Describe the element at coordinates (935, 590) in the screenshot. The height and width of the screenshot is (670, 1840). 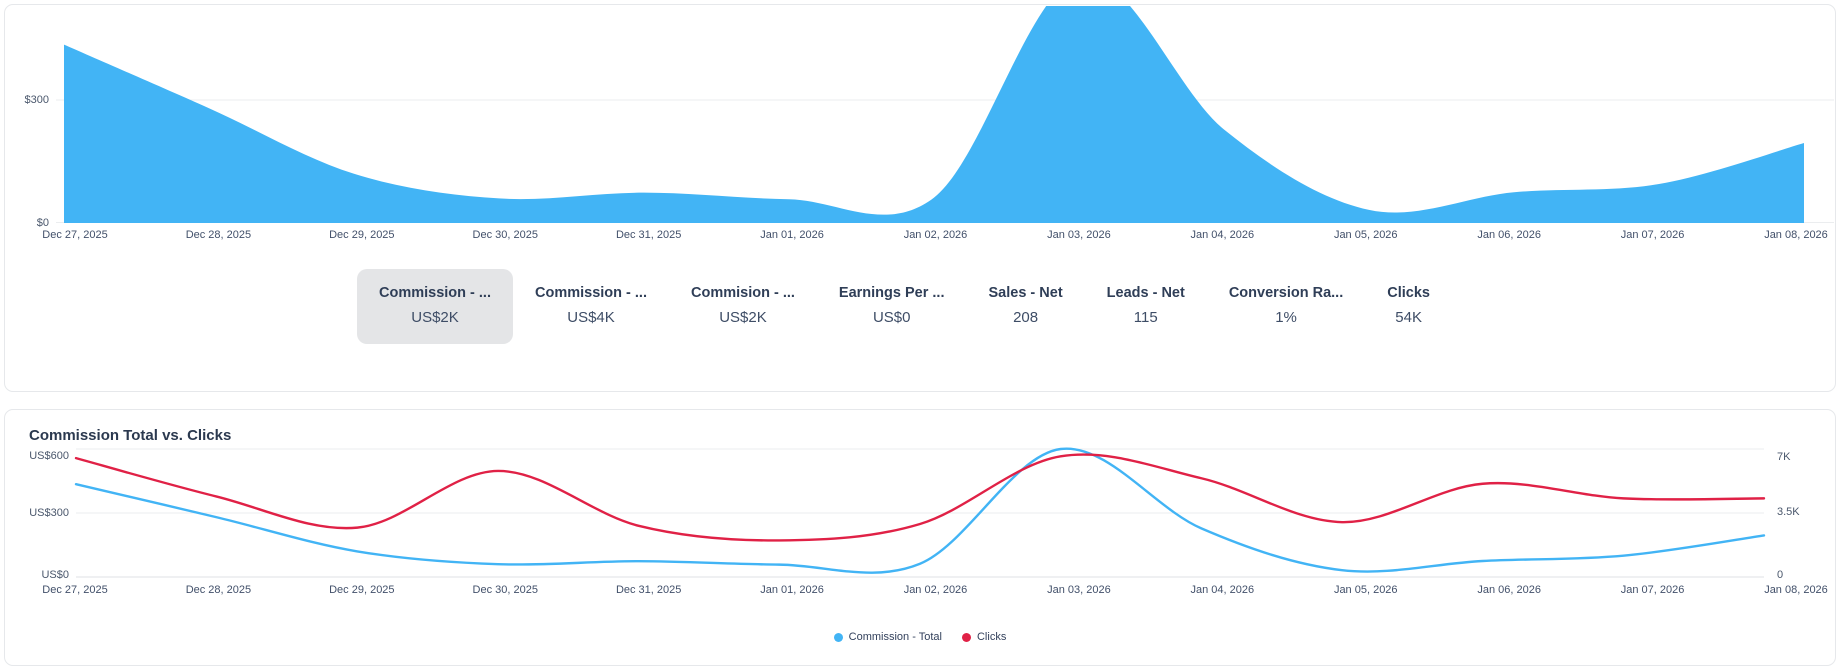
I see `bottom-x-label: Jan 02, 2026` at that location.